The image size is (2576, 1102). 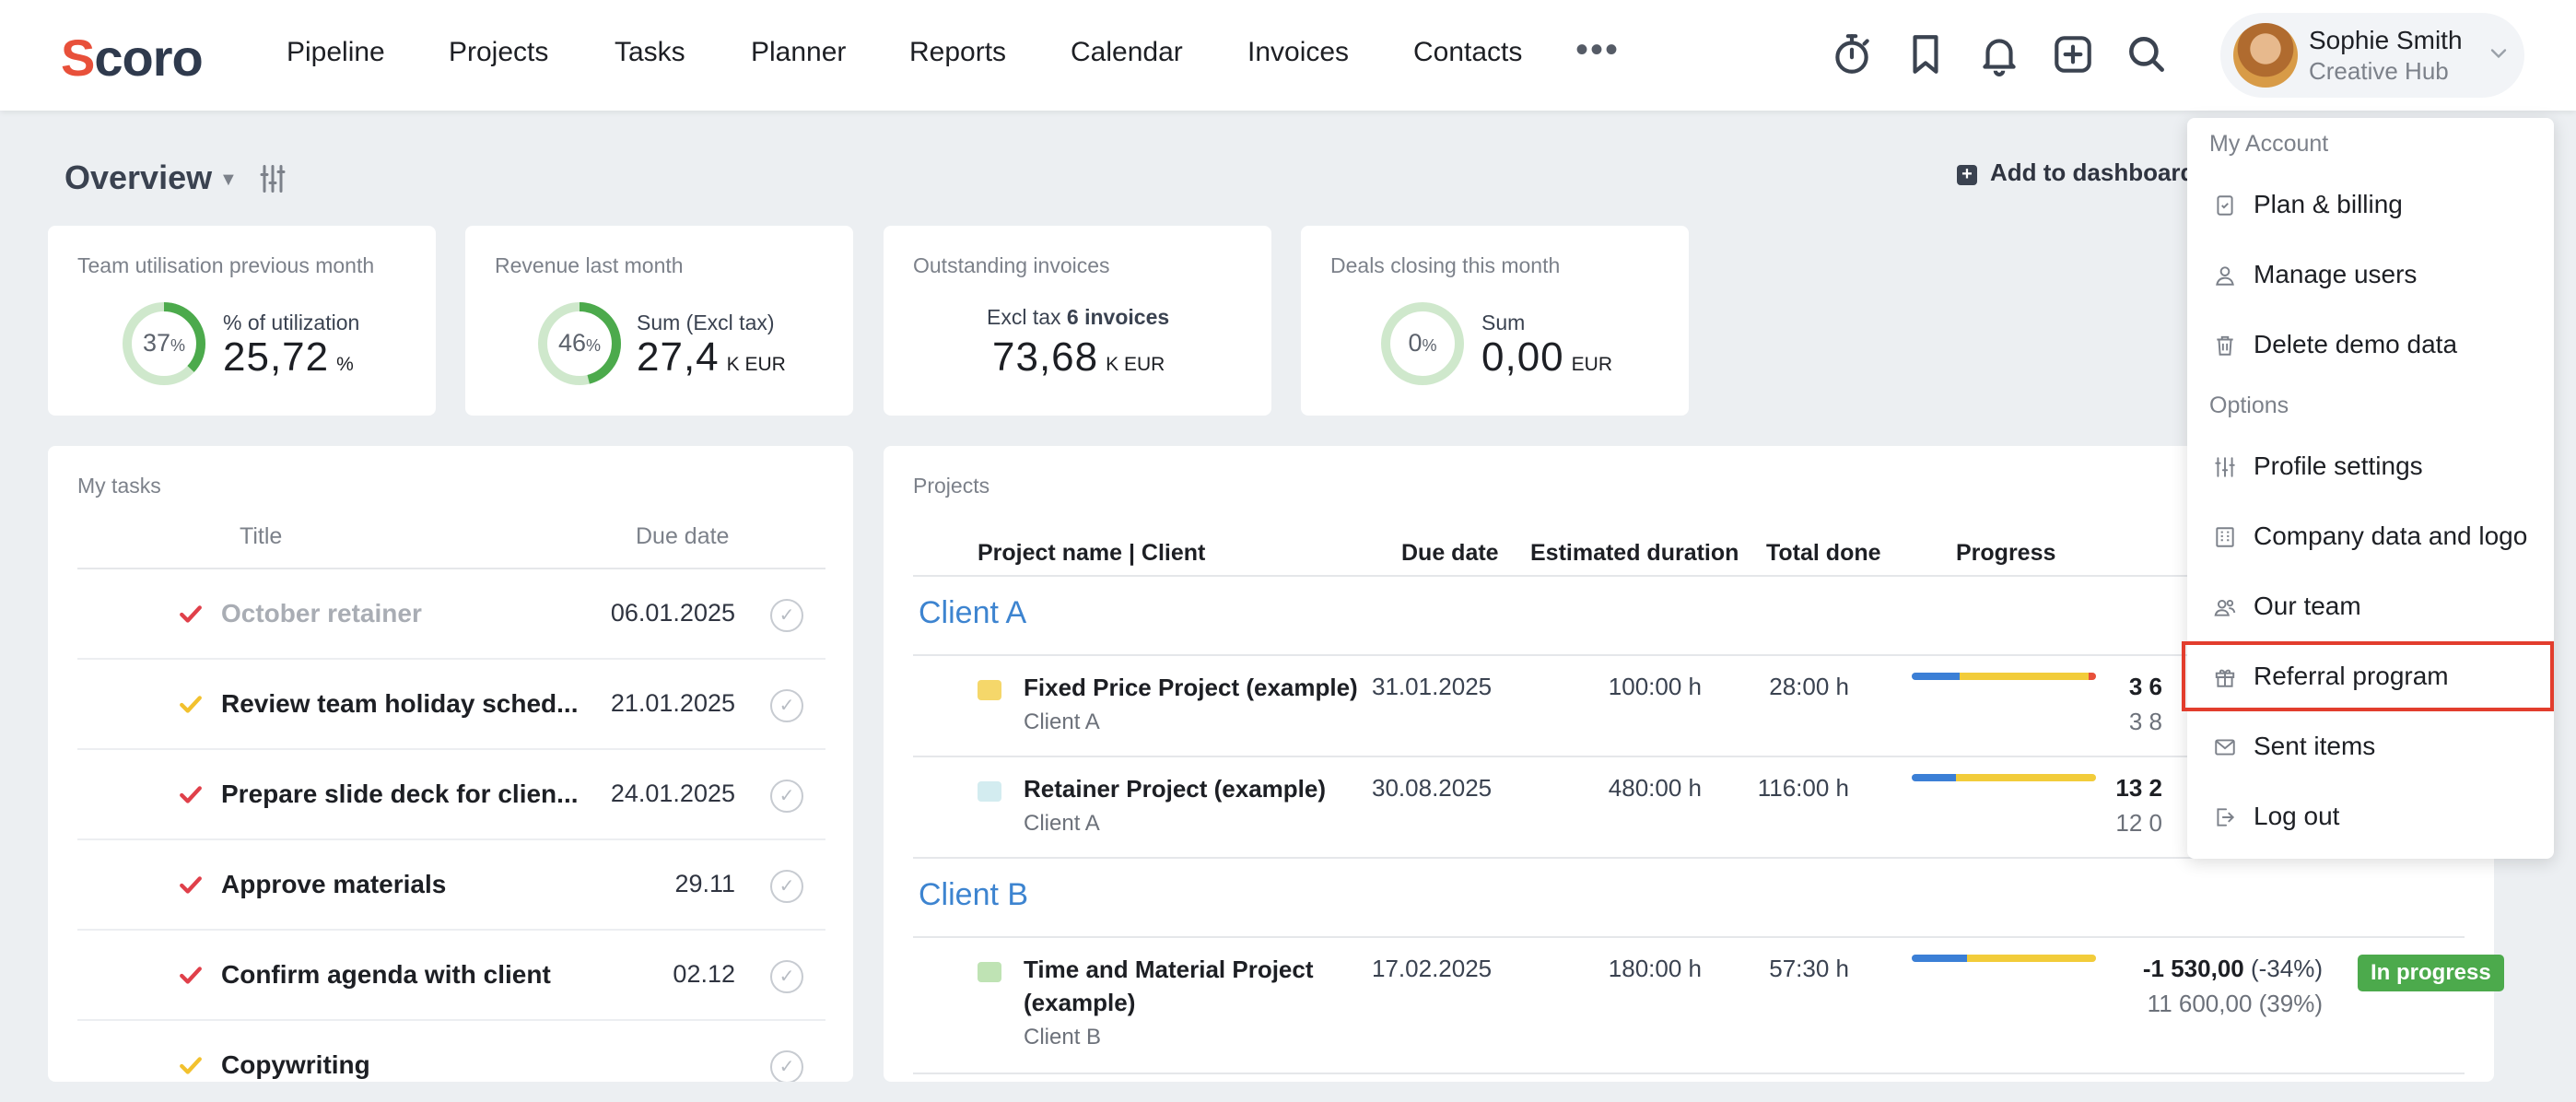 I want to click on project-profit: 3 6, so click(x=2145, y=686).